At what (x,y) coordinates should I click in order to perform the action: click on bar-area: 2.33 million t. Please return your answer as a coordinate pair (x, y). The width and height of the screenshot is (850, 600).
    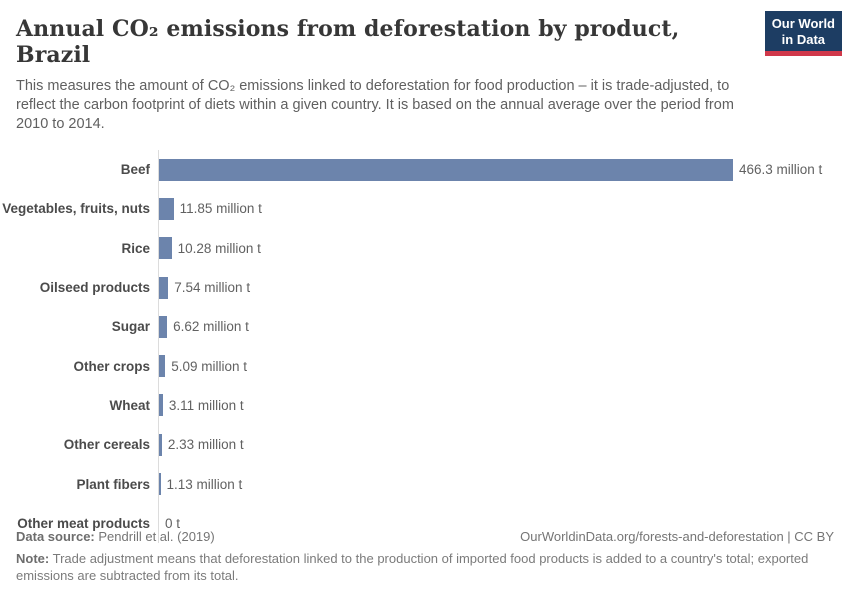
    Looking at the image, I should click on (504, 445).